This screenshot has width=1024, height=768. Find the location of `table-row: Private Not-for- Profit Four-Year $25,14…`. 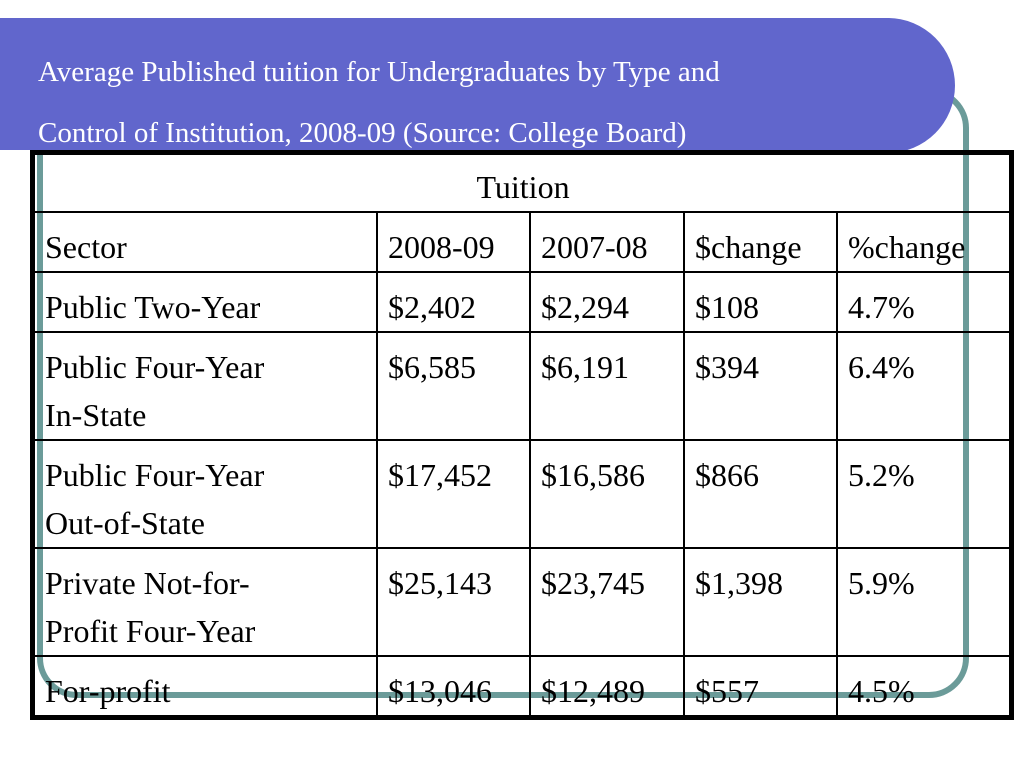

table-row: Private Not-for- Profit Four-Year $25,14… is located at coordinates (522, 602).